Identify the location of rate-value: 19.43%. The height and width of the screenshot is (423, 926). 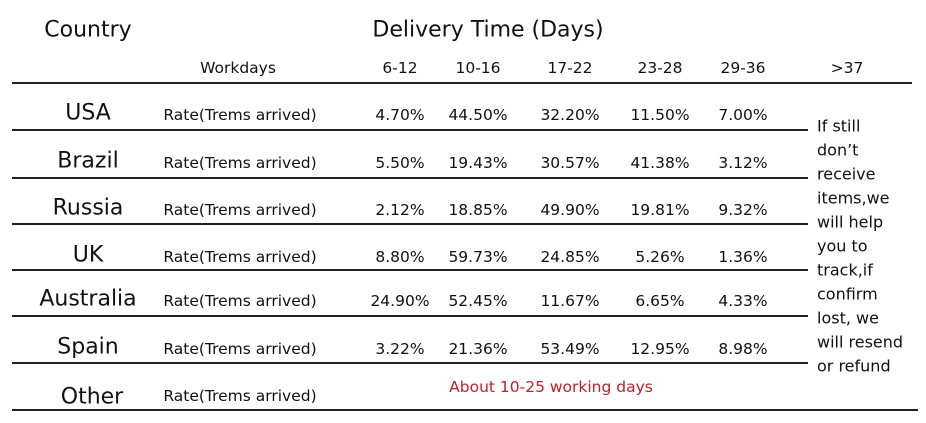
(478, 163).